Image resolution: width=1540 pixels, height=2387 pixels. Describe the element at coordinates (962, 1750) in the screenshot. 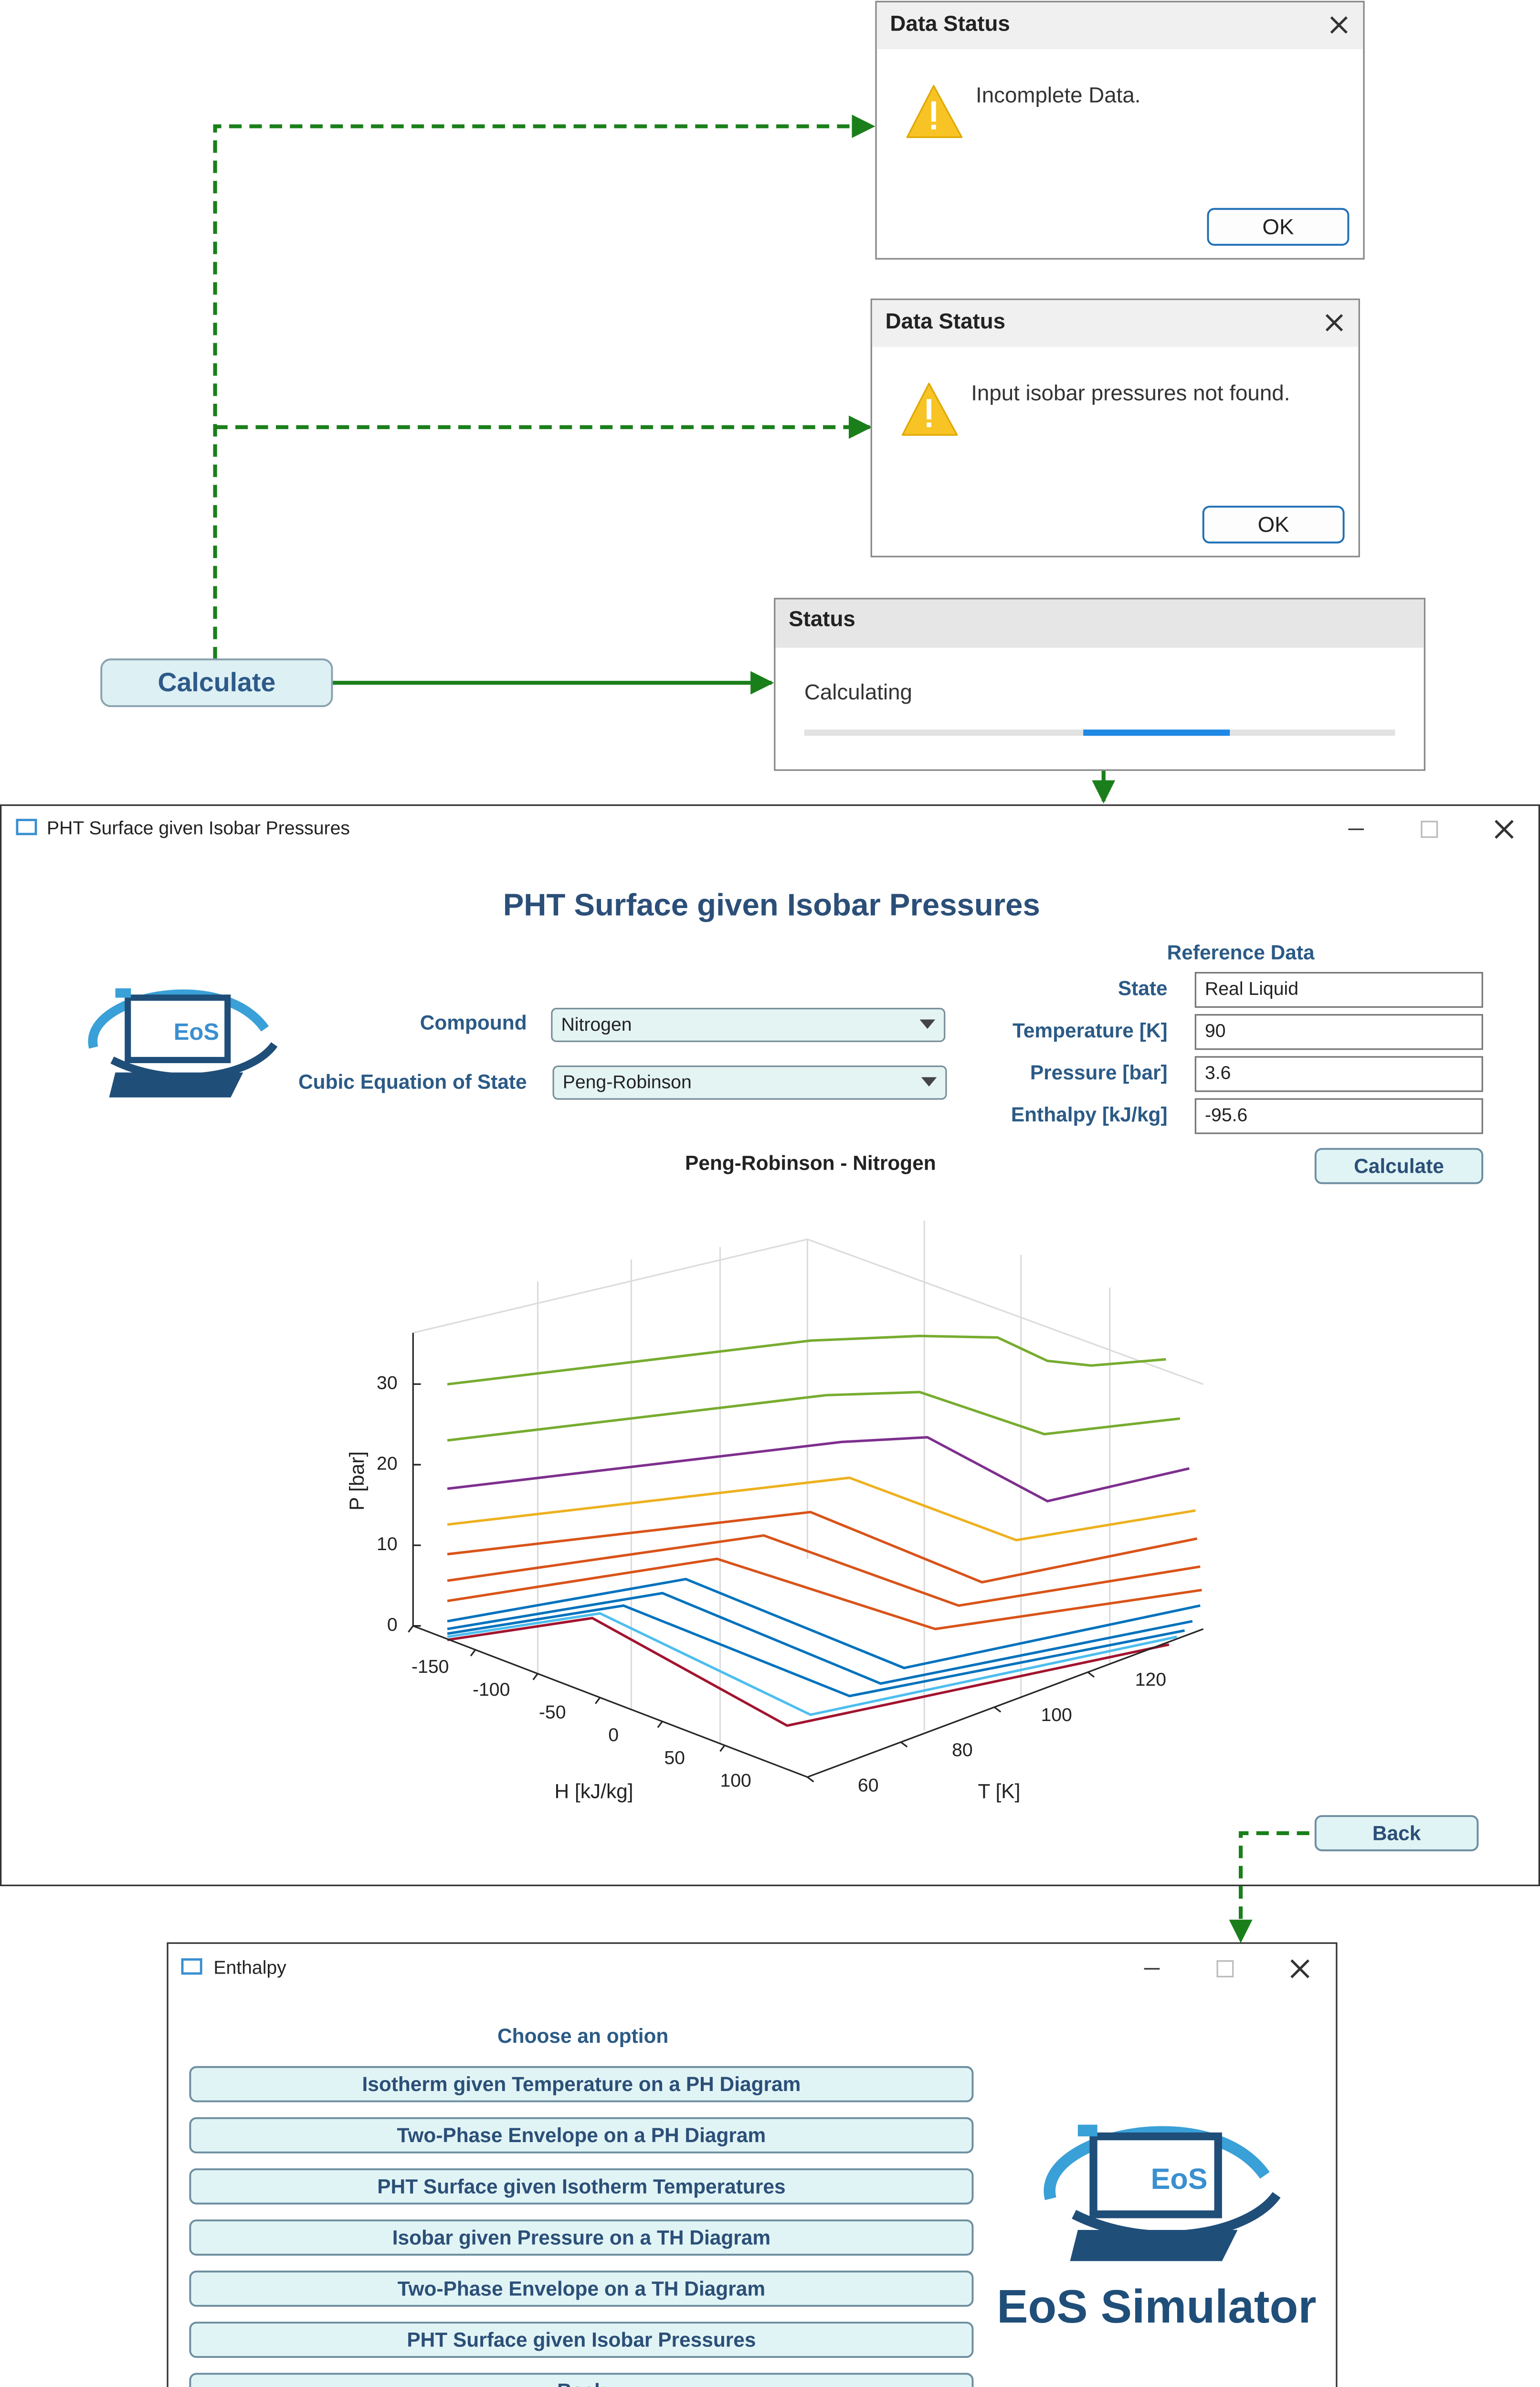

I see `y-tick-label: 80` at that location.